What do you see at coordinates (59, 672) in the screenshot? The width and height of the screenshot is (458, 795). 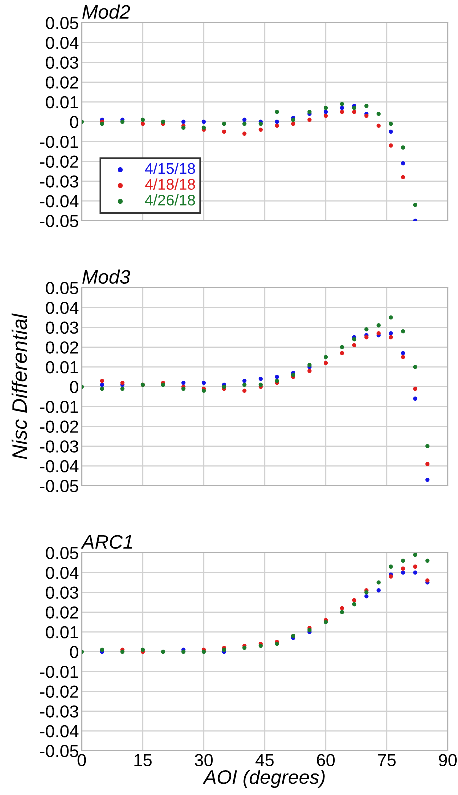 I see `y-tick-label: -0.01` at bounding box center [59, 672].